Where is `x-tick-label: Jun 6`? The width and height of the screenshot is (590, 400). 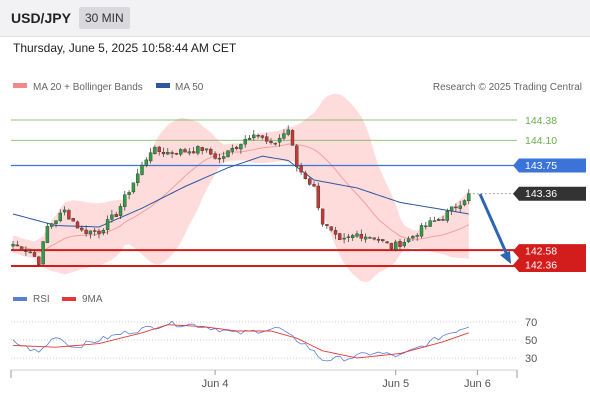 x-tick-label: Jun 6 is located at coordinates (477, 384).